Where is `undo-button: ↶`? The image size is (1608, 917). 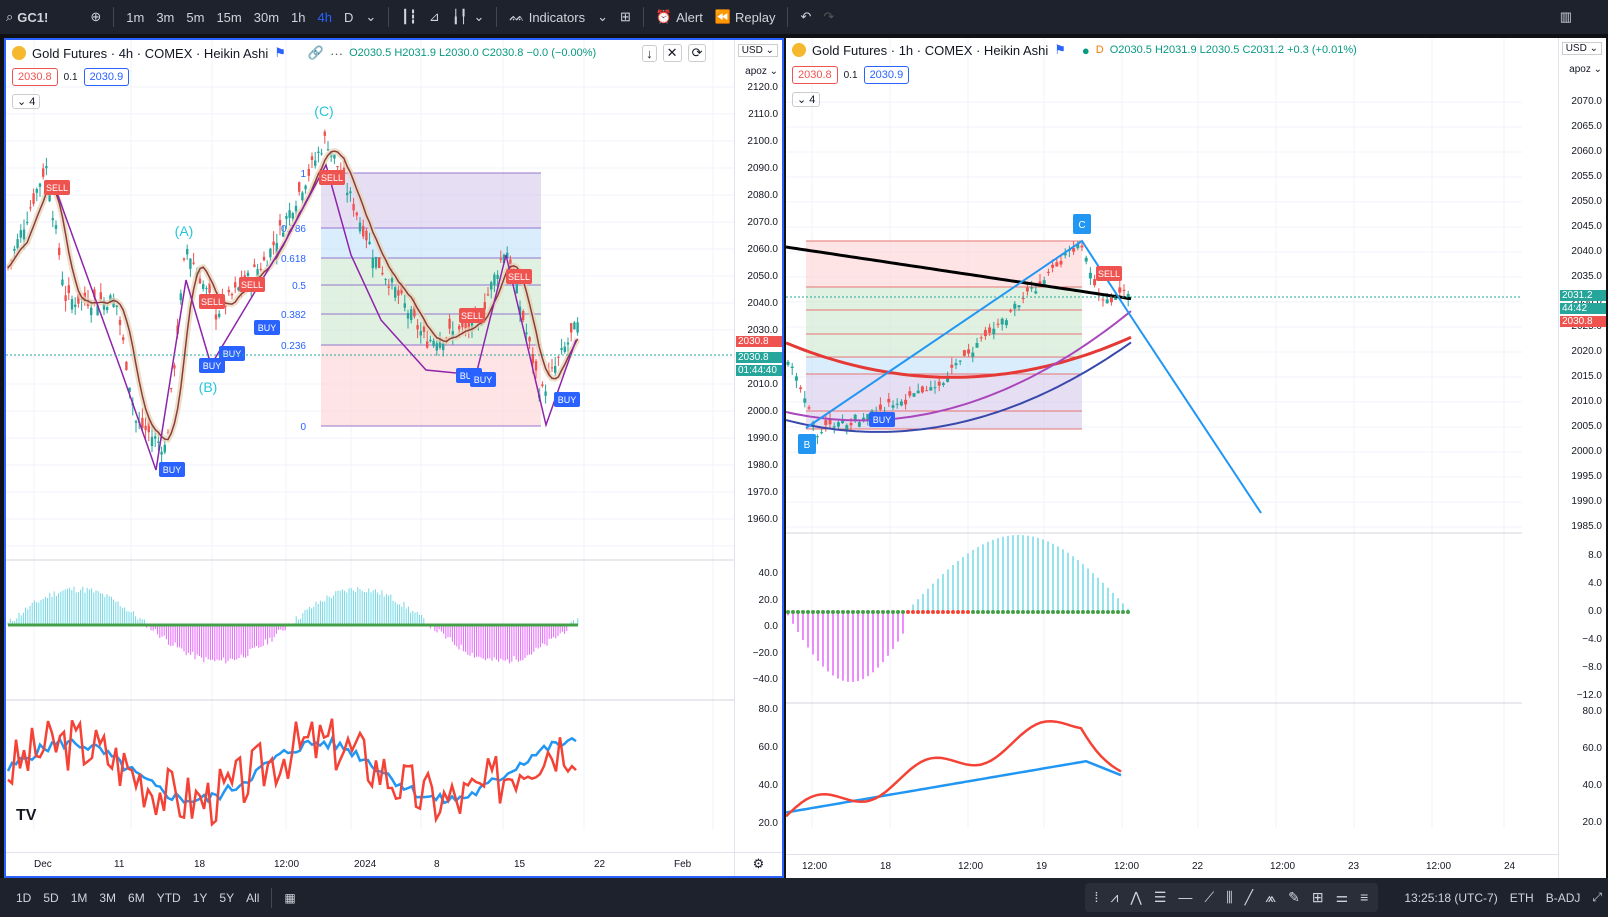
undo-button: ↶ is located at coordinates (805, 17).